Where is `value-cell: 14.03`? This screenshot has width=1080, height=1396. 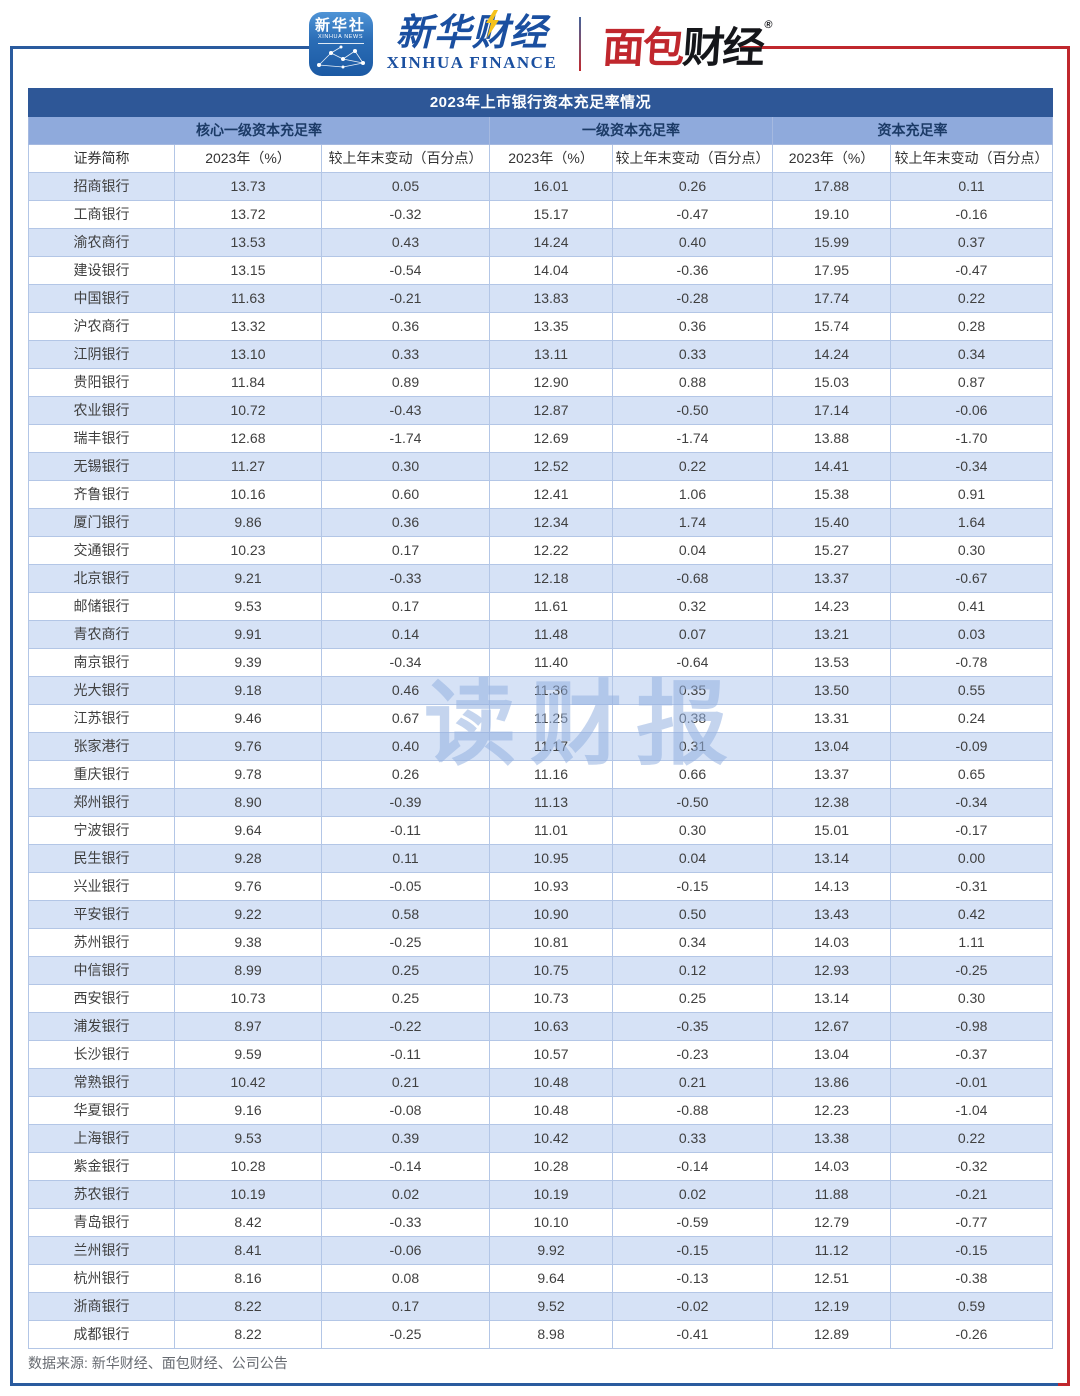
value-cell: 14.03 is located at coordinates (831, 1166).